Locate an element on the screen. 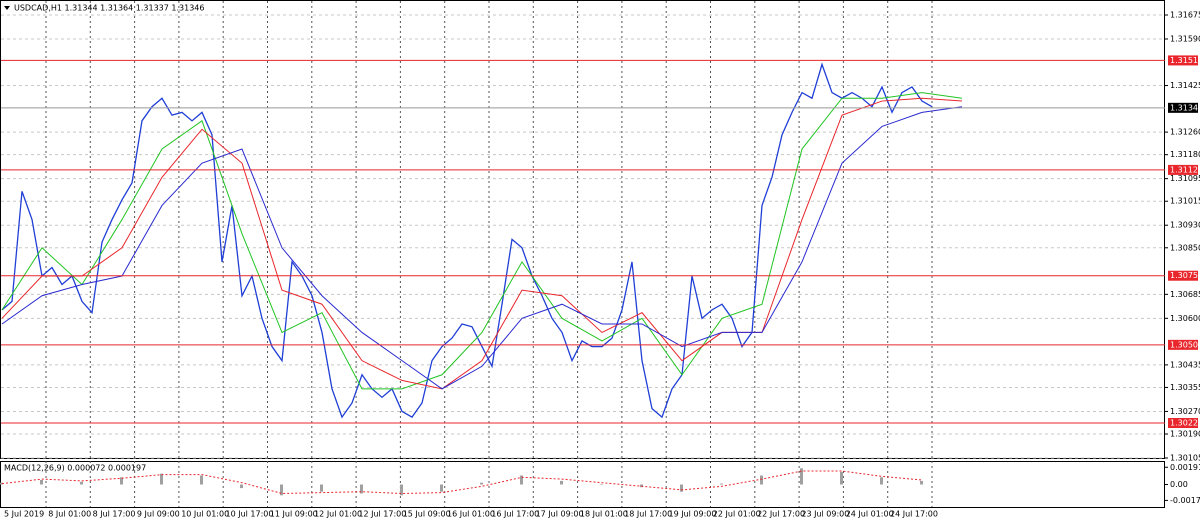 The height and width of the screenshot is (523, 1200). current-price-label: 1.31346 is located at coordinates (1185, 107).